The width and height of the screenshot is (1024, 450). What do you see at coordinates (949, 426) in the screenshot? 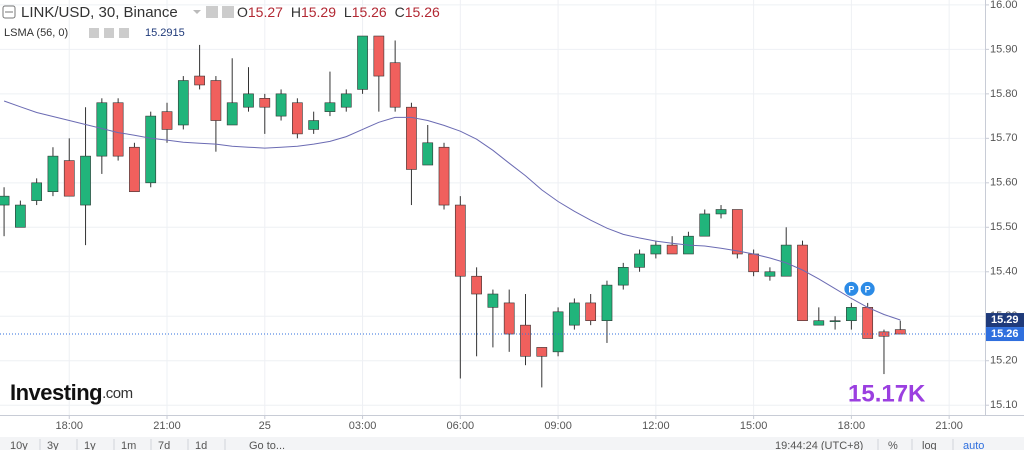
I see `x-tick-label: 21:00` at bounding box center [949, 426].